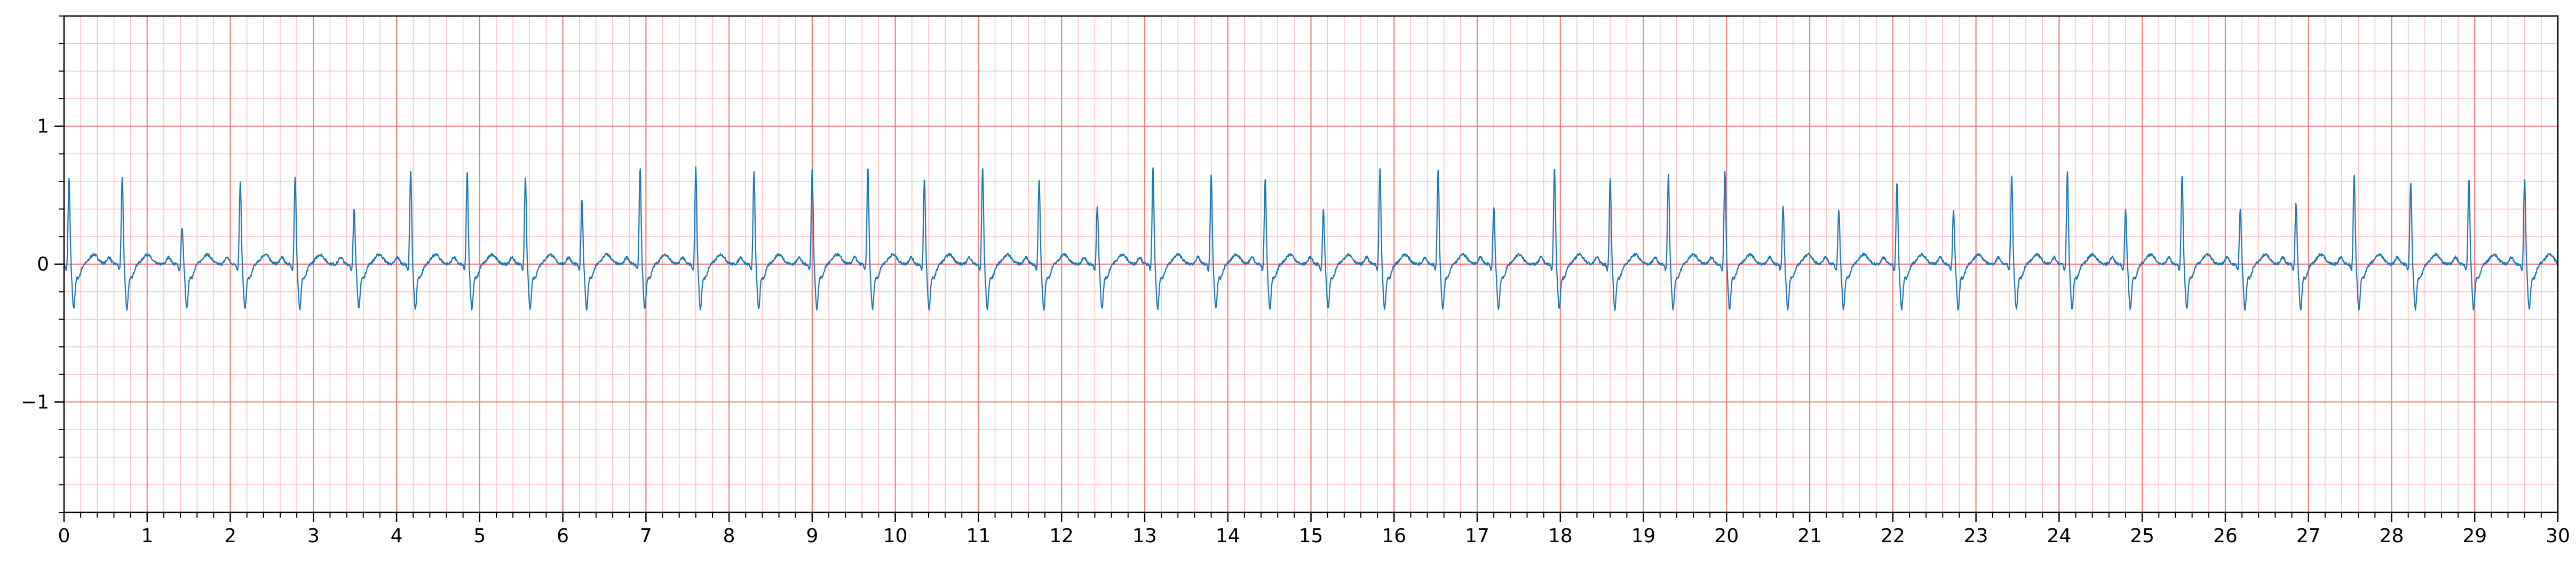 The image size is (2576, 563). What do you see at coordinates (895, 536) in the screenshot?
I see `x-tick-label: 10` at bounding box center [895, 536].